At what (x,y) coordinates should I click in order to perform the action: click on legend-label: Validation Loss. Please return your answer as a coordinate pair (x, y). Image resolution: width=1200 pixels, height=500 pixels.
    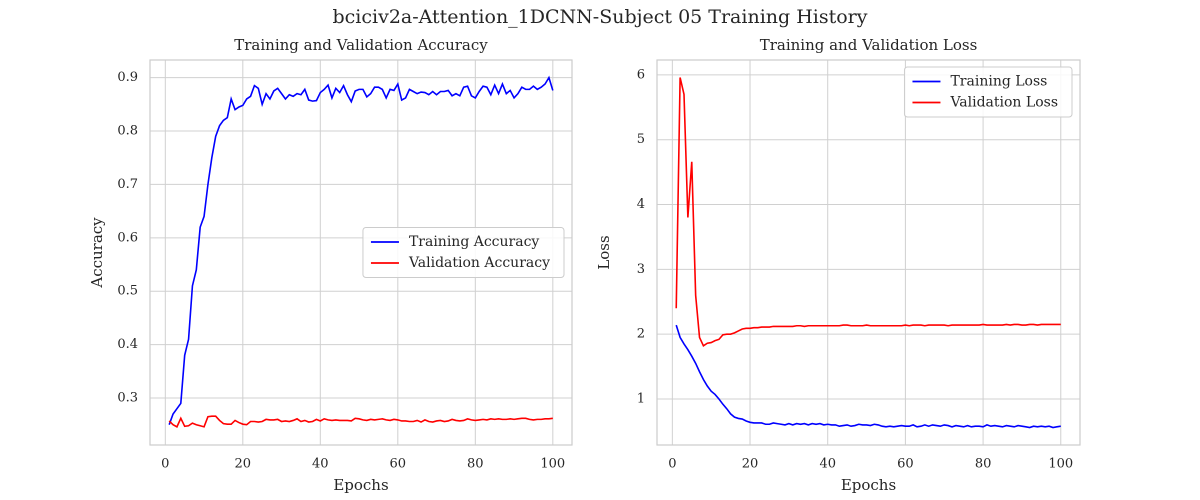
    Looking at the image, I should click on (1003, 103).